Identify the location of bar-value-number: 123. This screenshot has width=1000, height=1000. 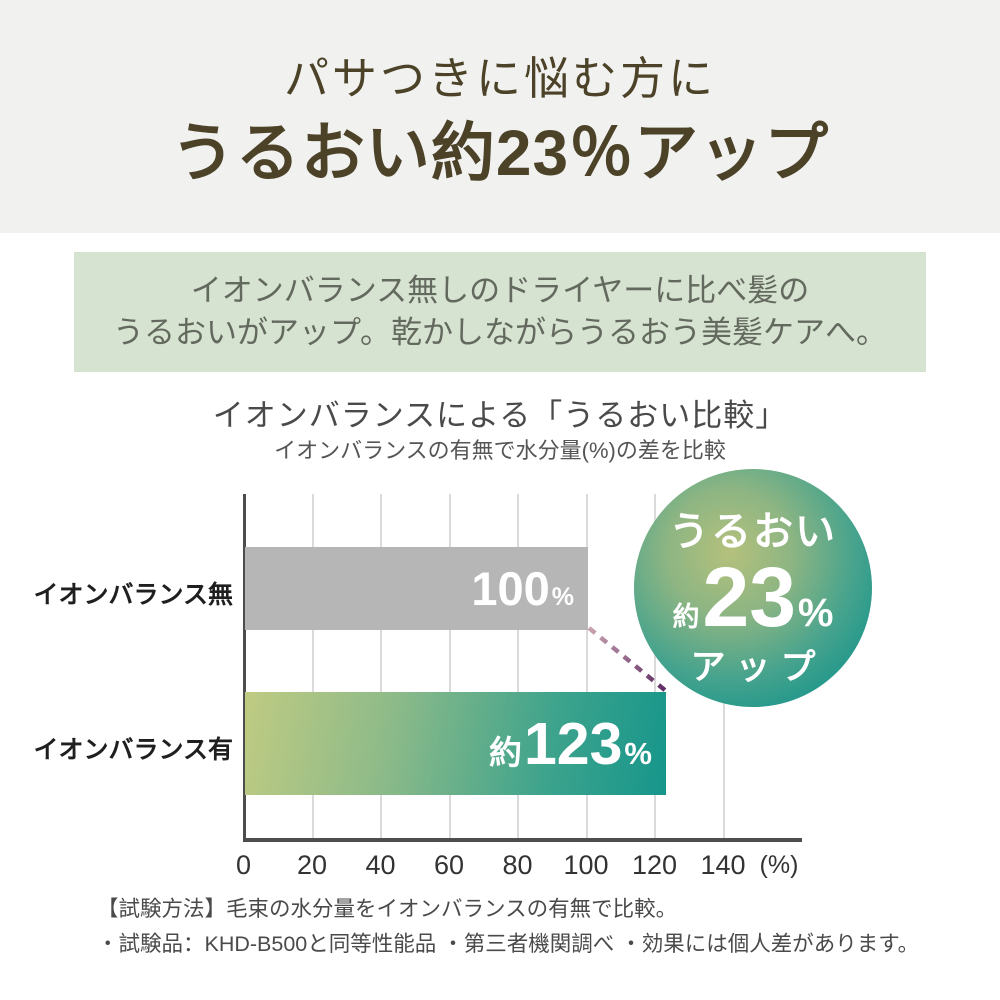
(573, 743).